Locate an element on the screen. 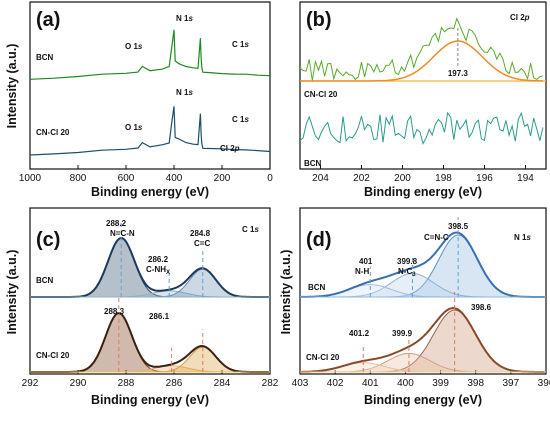  panel-a-series-cncl20 is located at coordinates (150, 131).